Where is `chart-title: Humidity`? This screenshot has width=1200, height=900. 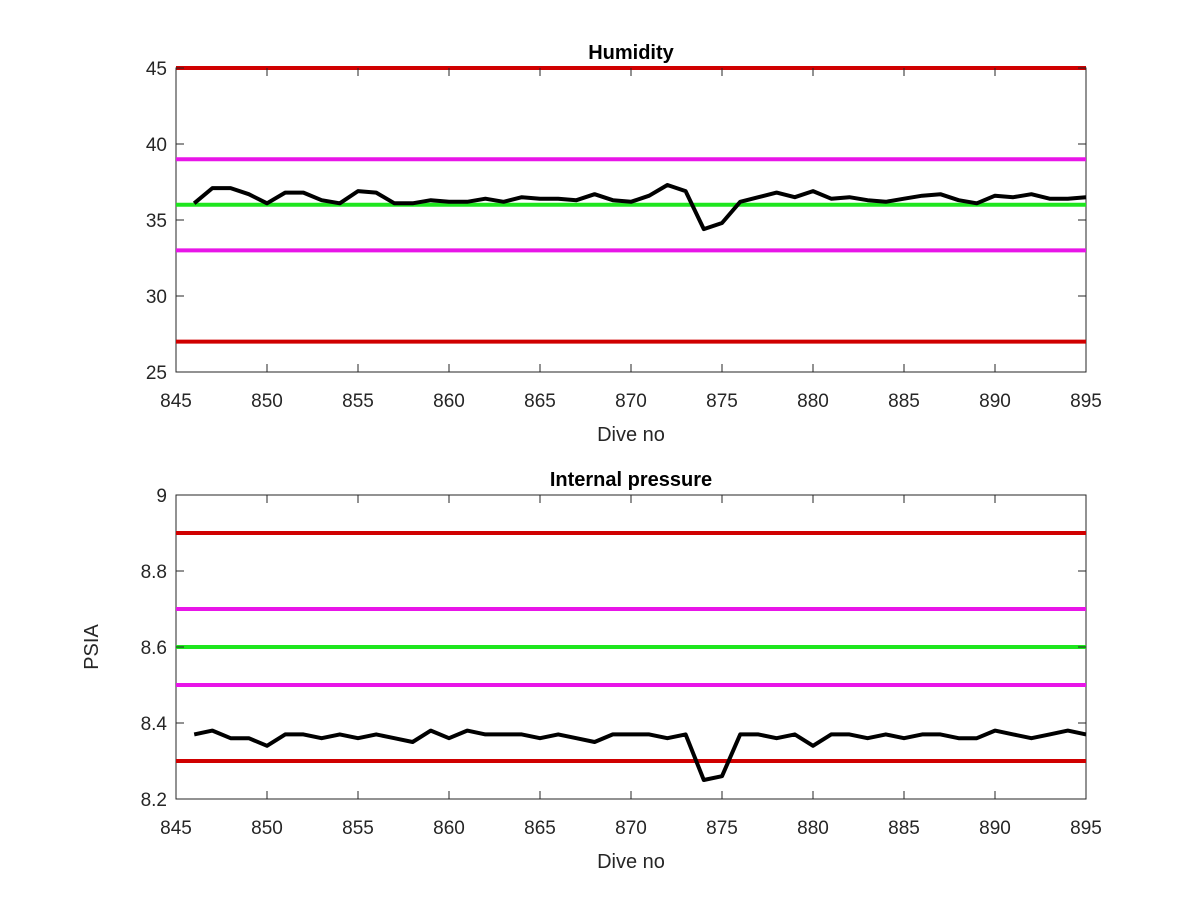
chart-title: Humidity is located at coordinates (631, 53).